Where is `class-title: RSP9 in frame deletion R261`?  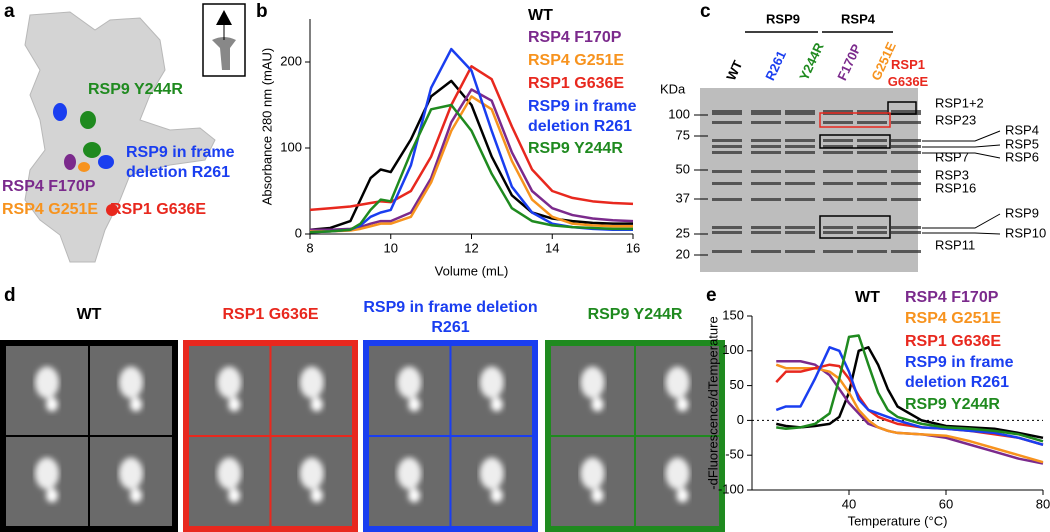 class-title: RSP9 in frame deletion R261 is located at coordinates (450, 317).